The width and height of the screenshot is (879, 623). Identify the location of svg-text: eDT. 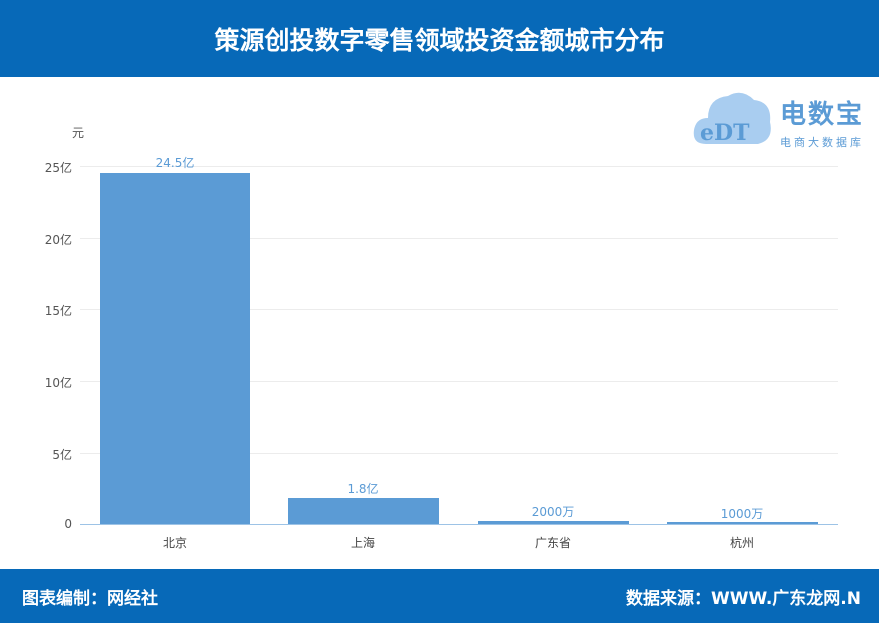
(725, 133).